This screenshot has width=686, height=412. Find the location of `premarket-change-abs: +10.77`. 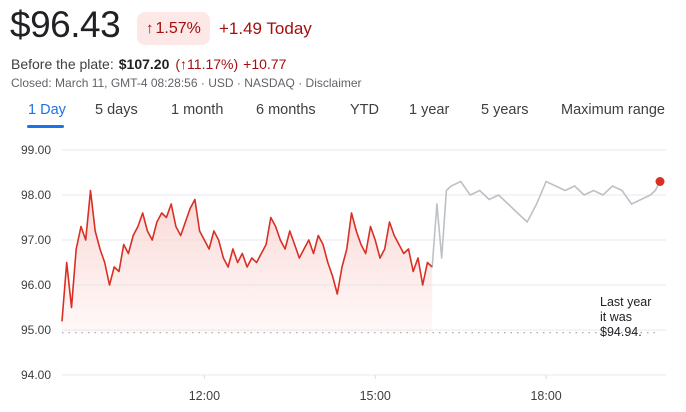

premarket-change-abs: +10.77 is located at coordinates (265, 64).